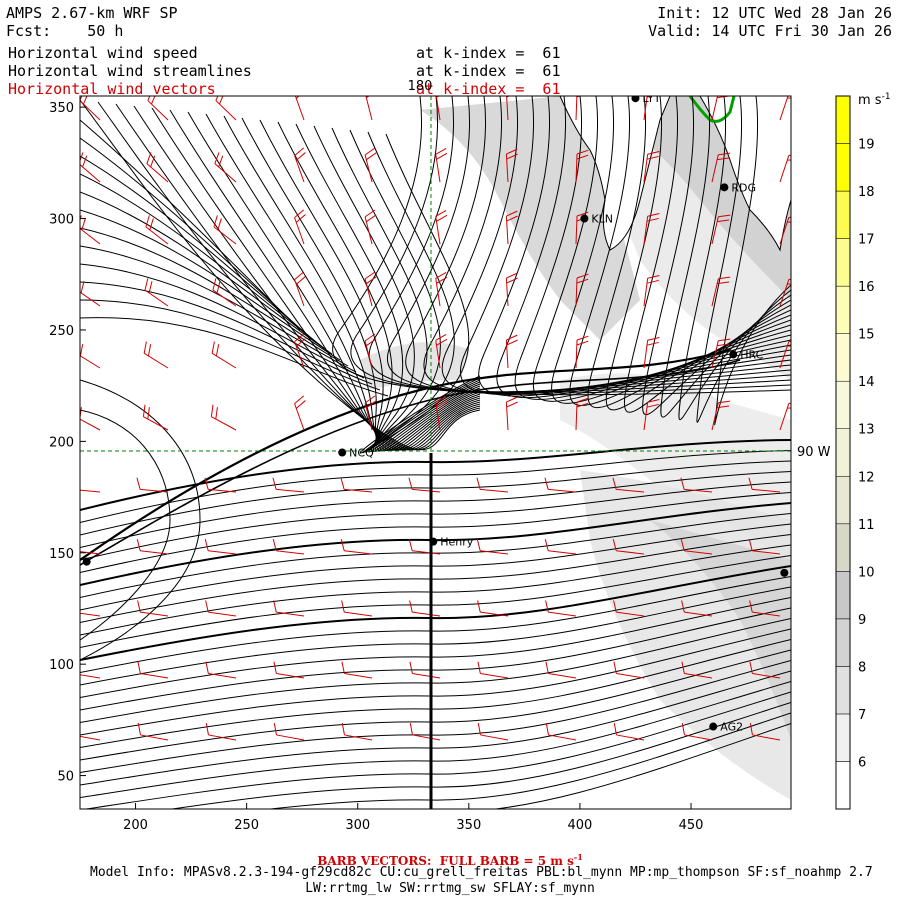 Image resolution: width=900 pixels, height=900 pixels. What do you see at coordinates (862, 715) in the screenshot?
I see `colorbar-level-label: 7` at bounding box center [862, 715].